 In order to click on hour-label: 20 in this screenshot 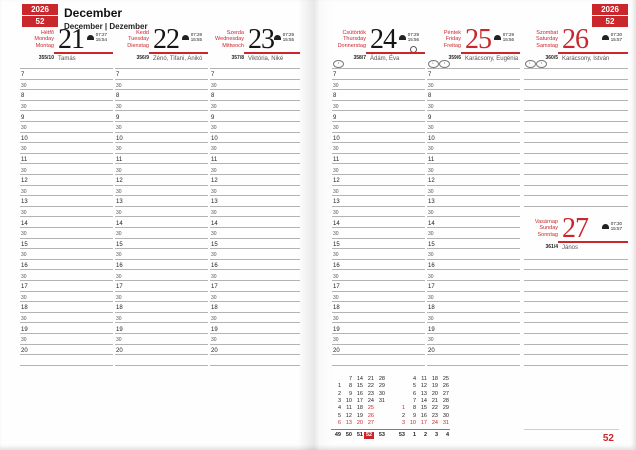, I will do `click(24, 350)`.